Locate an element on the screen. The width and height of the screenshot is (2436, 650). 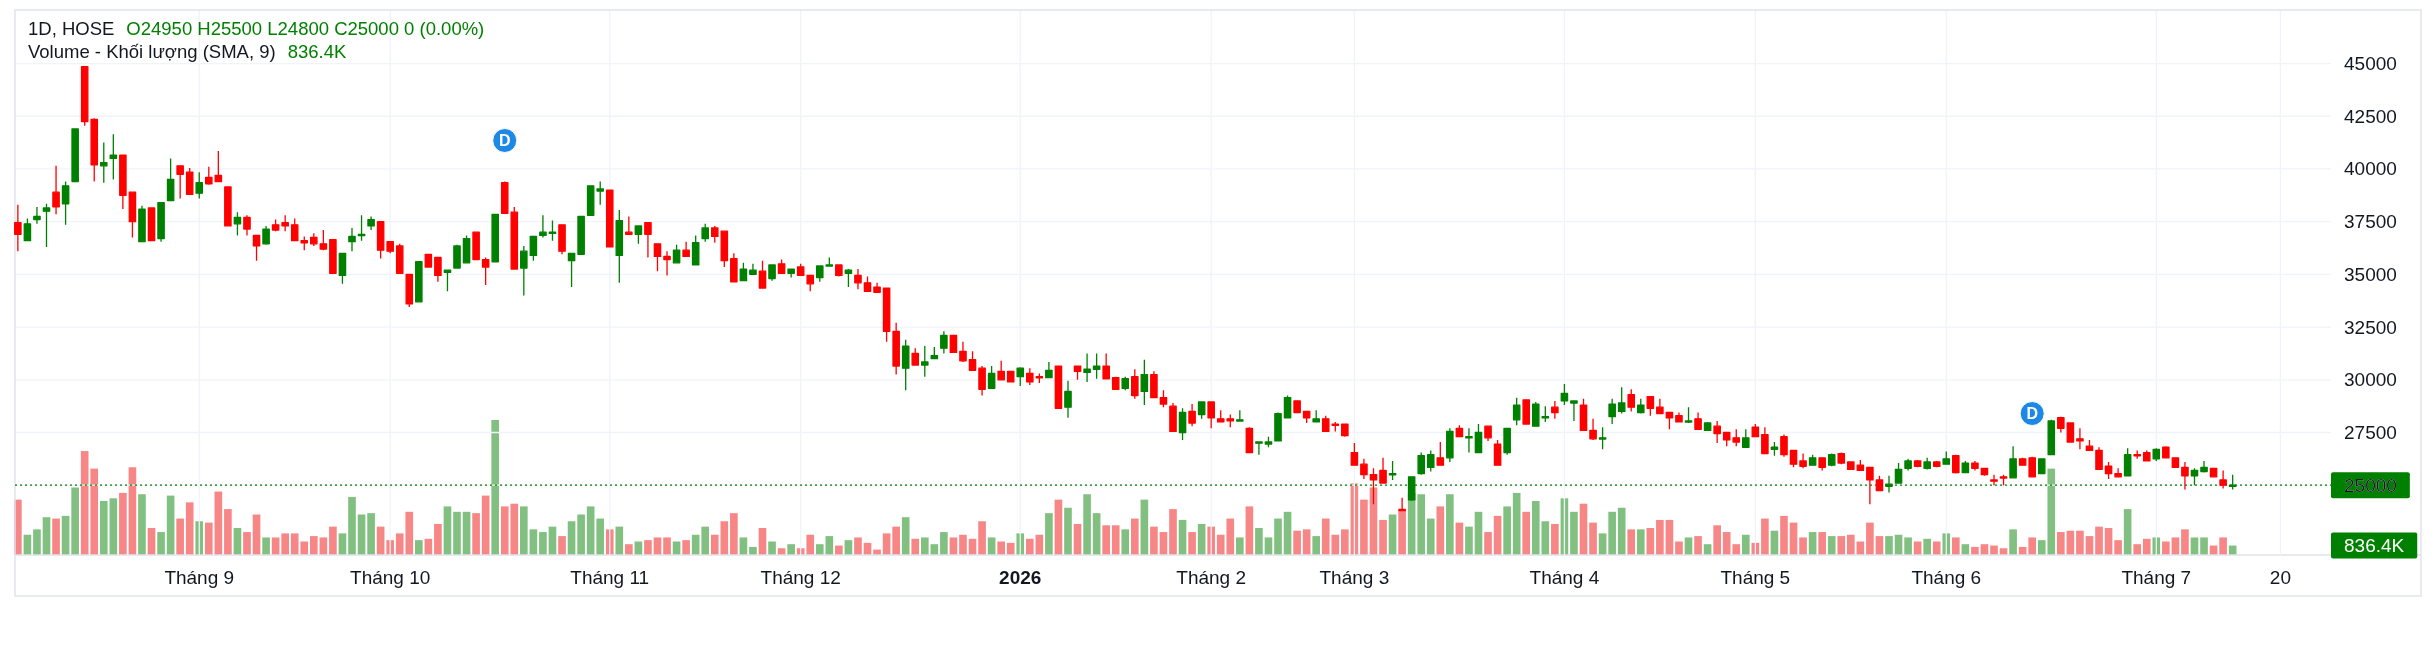
y-tick-label: 35000 is located at coordinates (2370, 274).